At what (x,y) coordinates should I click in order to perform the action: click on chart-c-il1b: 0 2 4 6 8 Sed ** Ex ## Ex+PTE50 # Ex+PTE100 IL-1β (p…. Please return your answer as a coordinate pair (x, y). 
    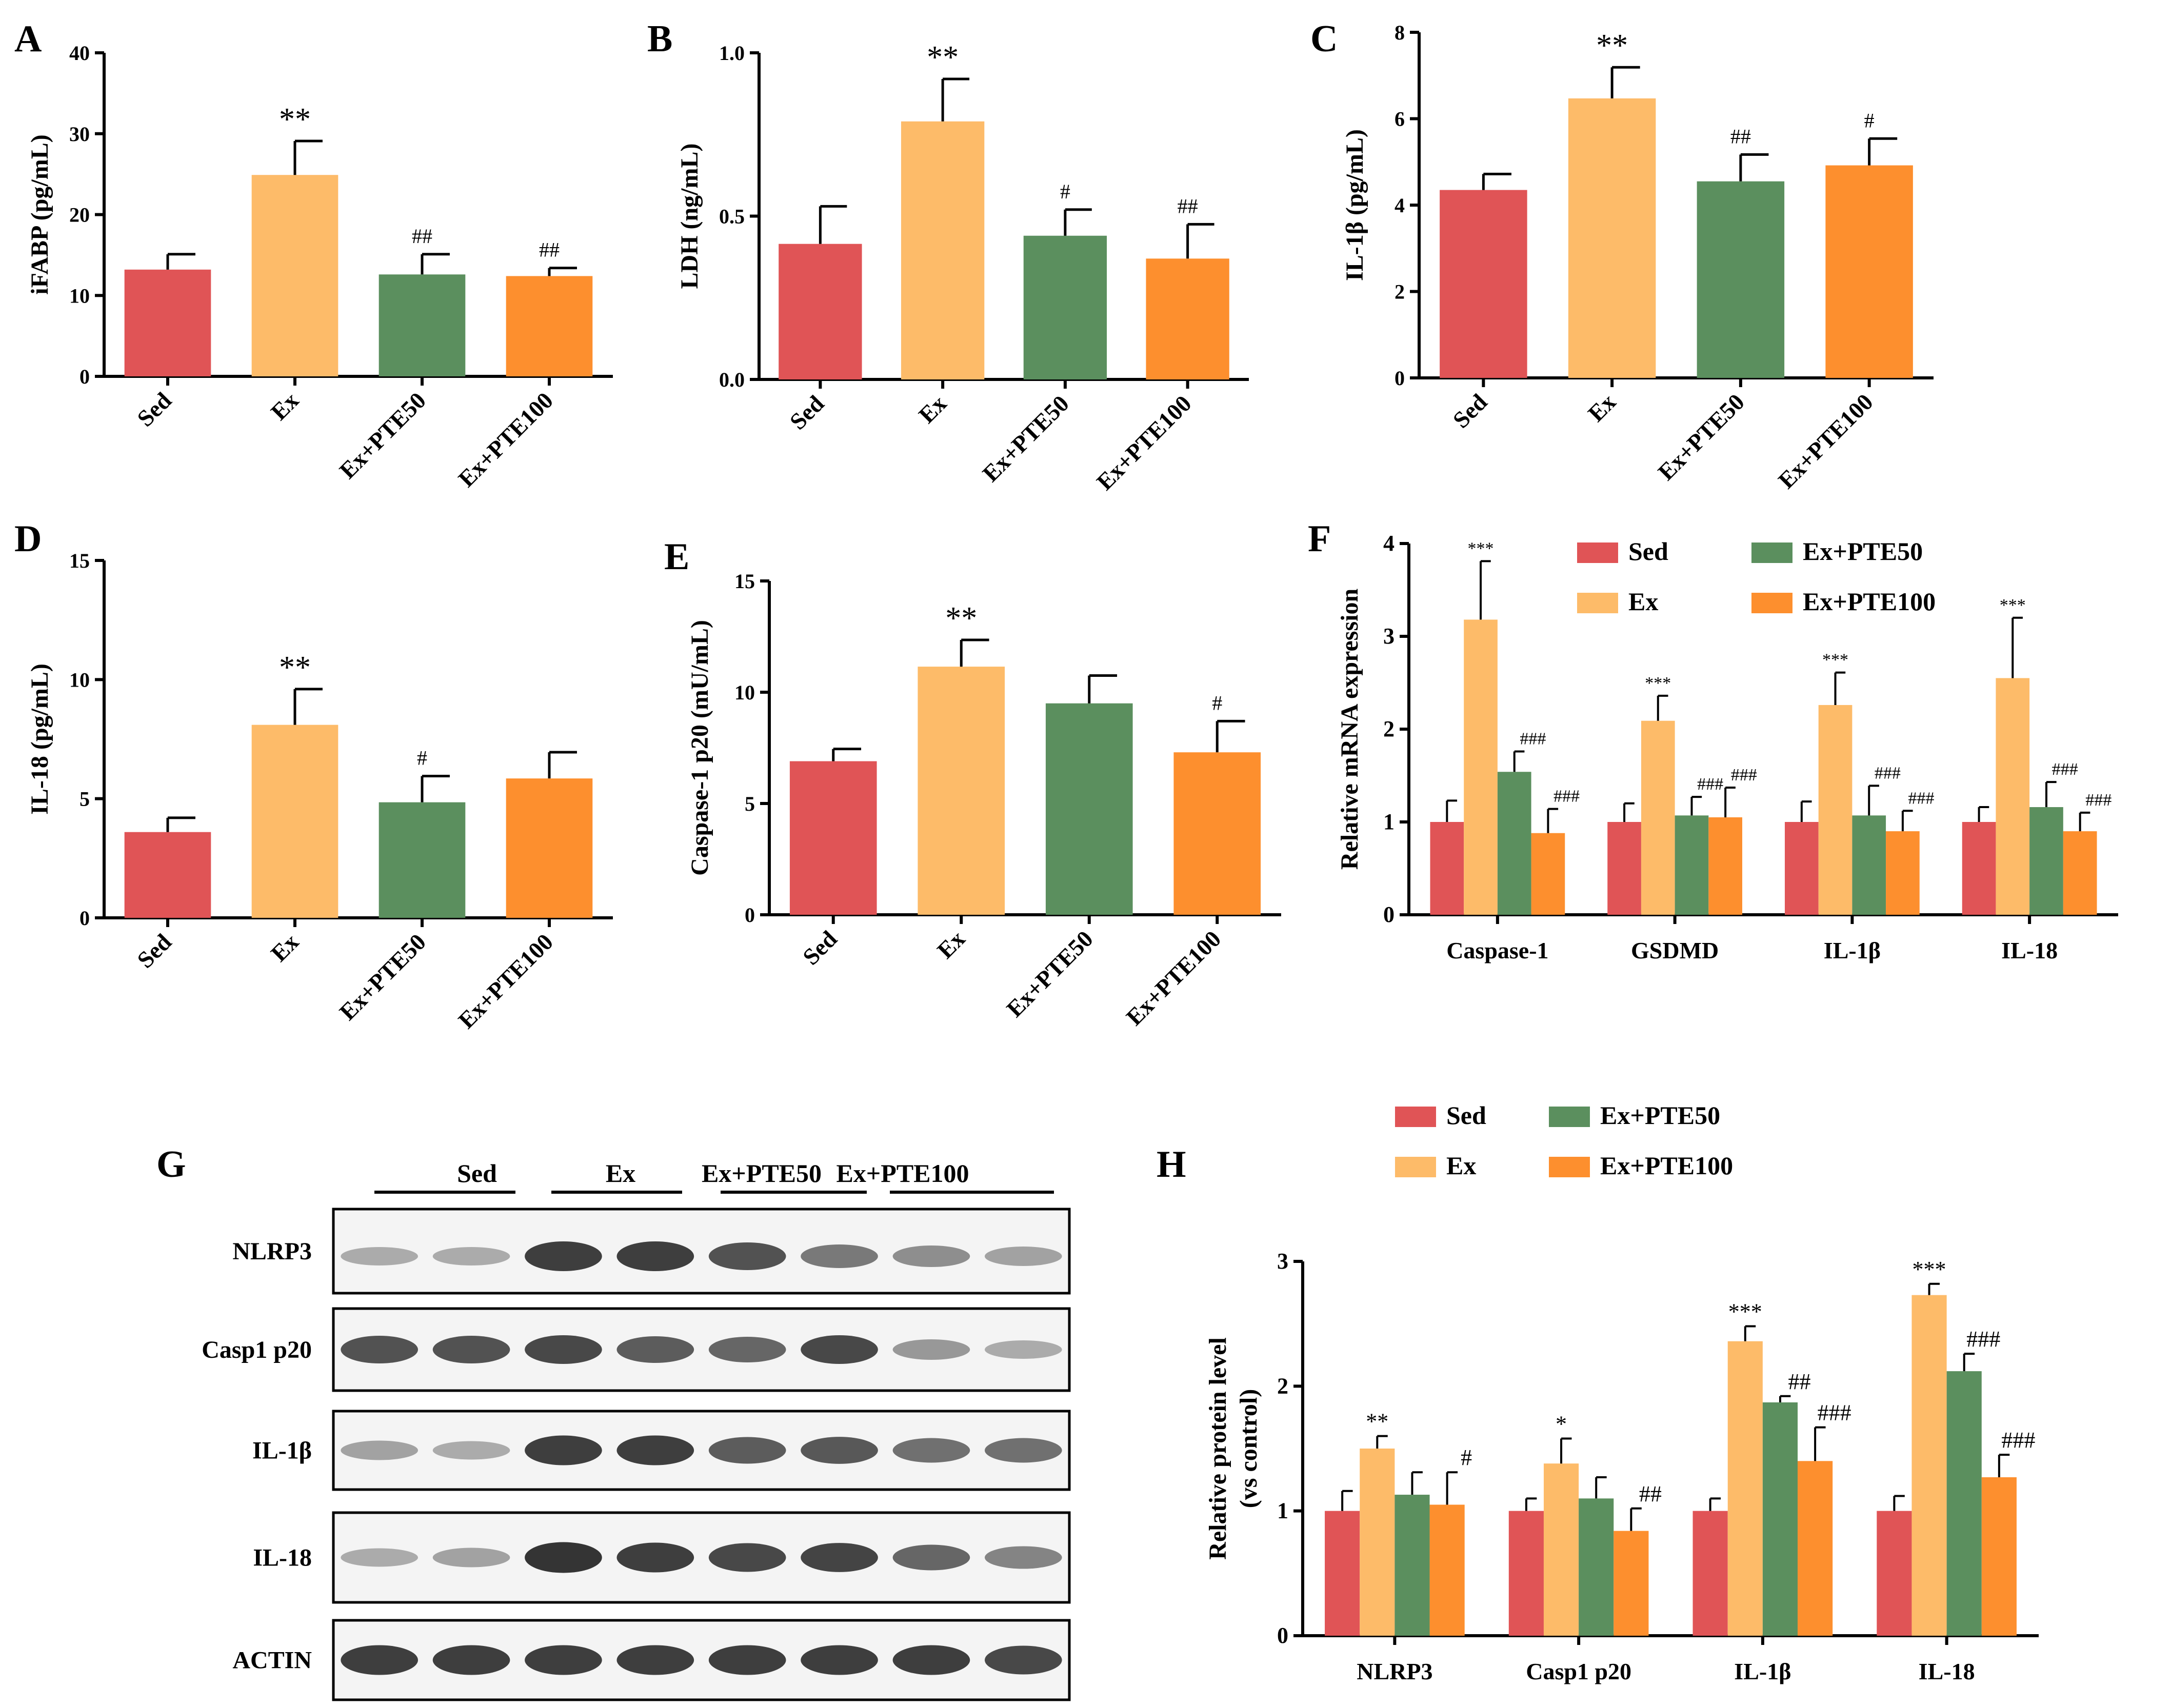
    Looking at the image, I should click on (1638, 257).